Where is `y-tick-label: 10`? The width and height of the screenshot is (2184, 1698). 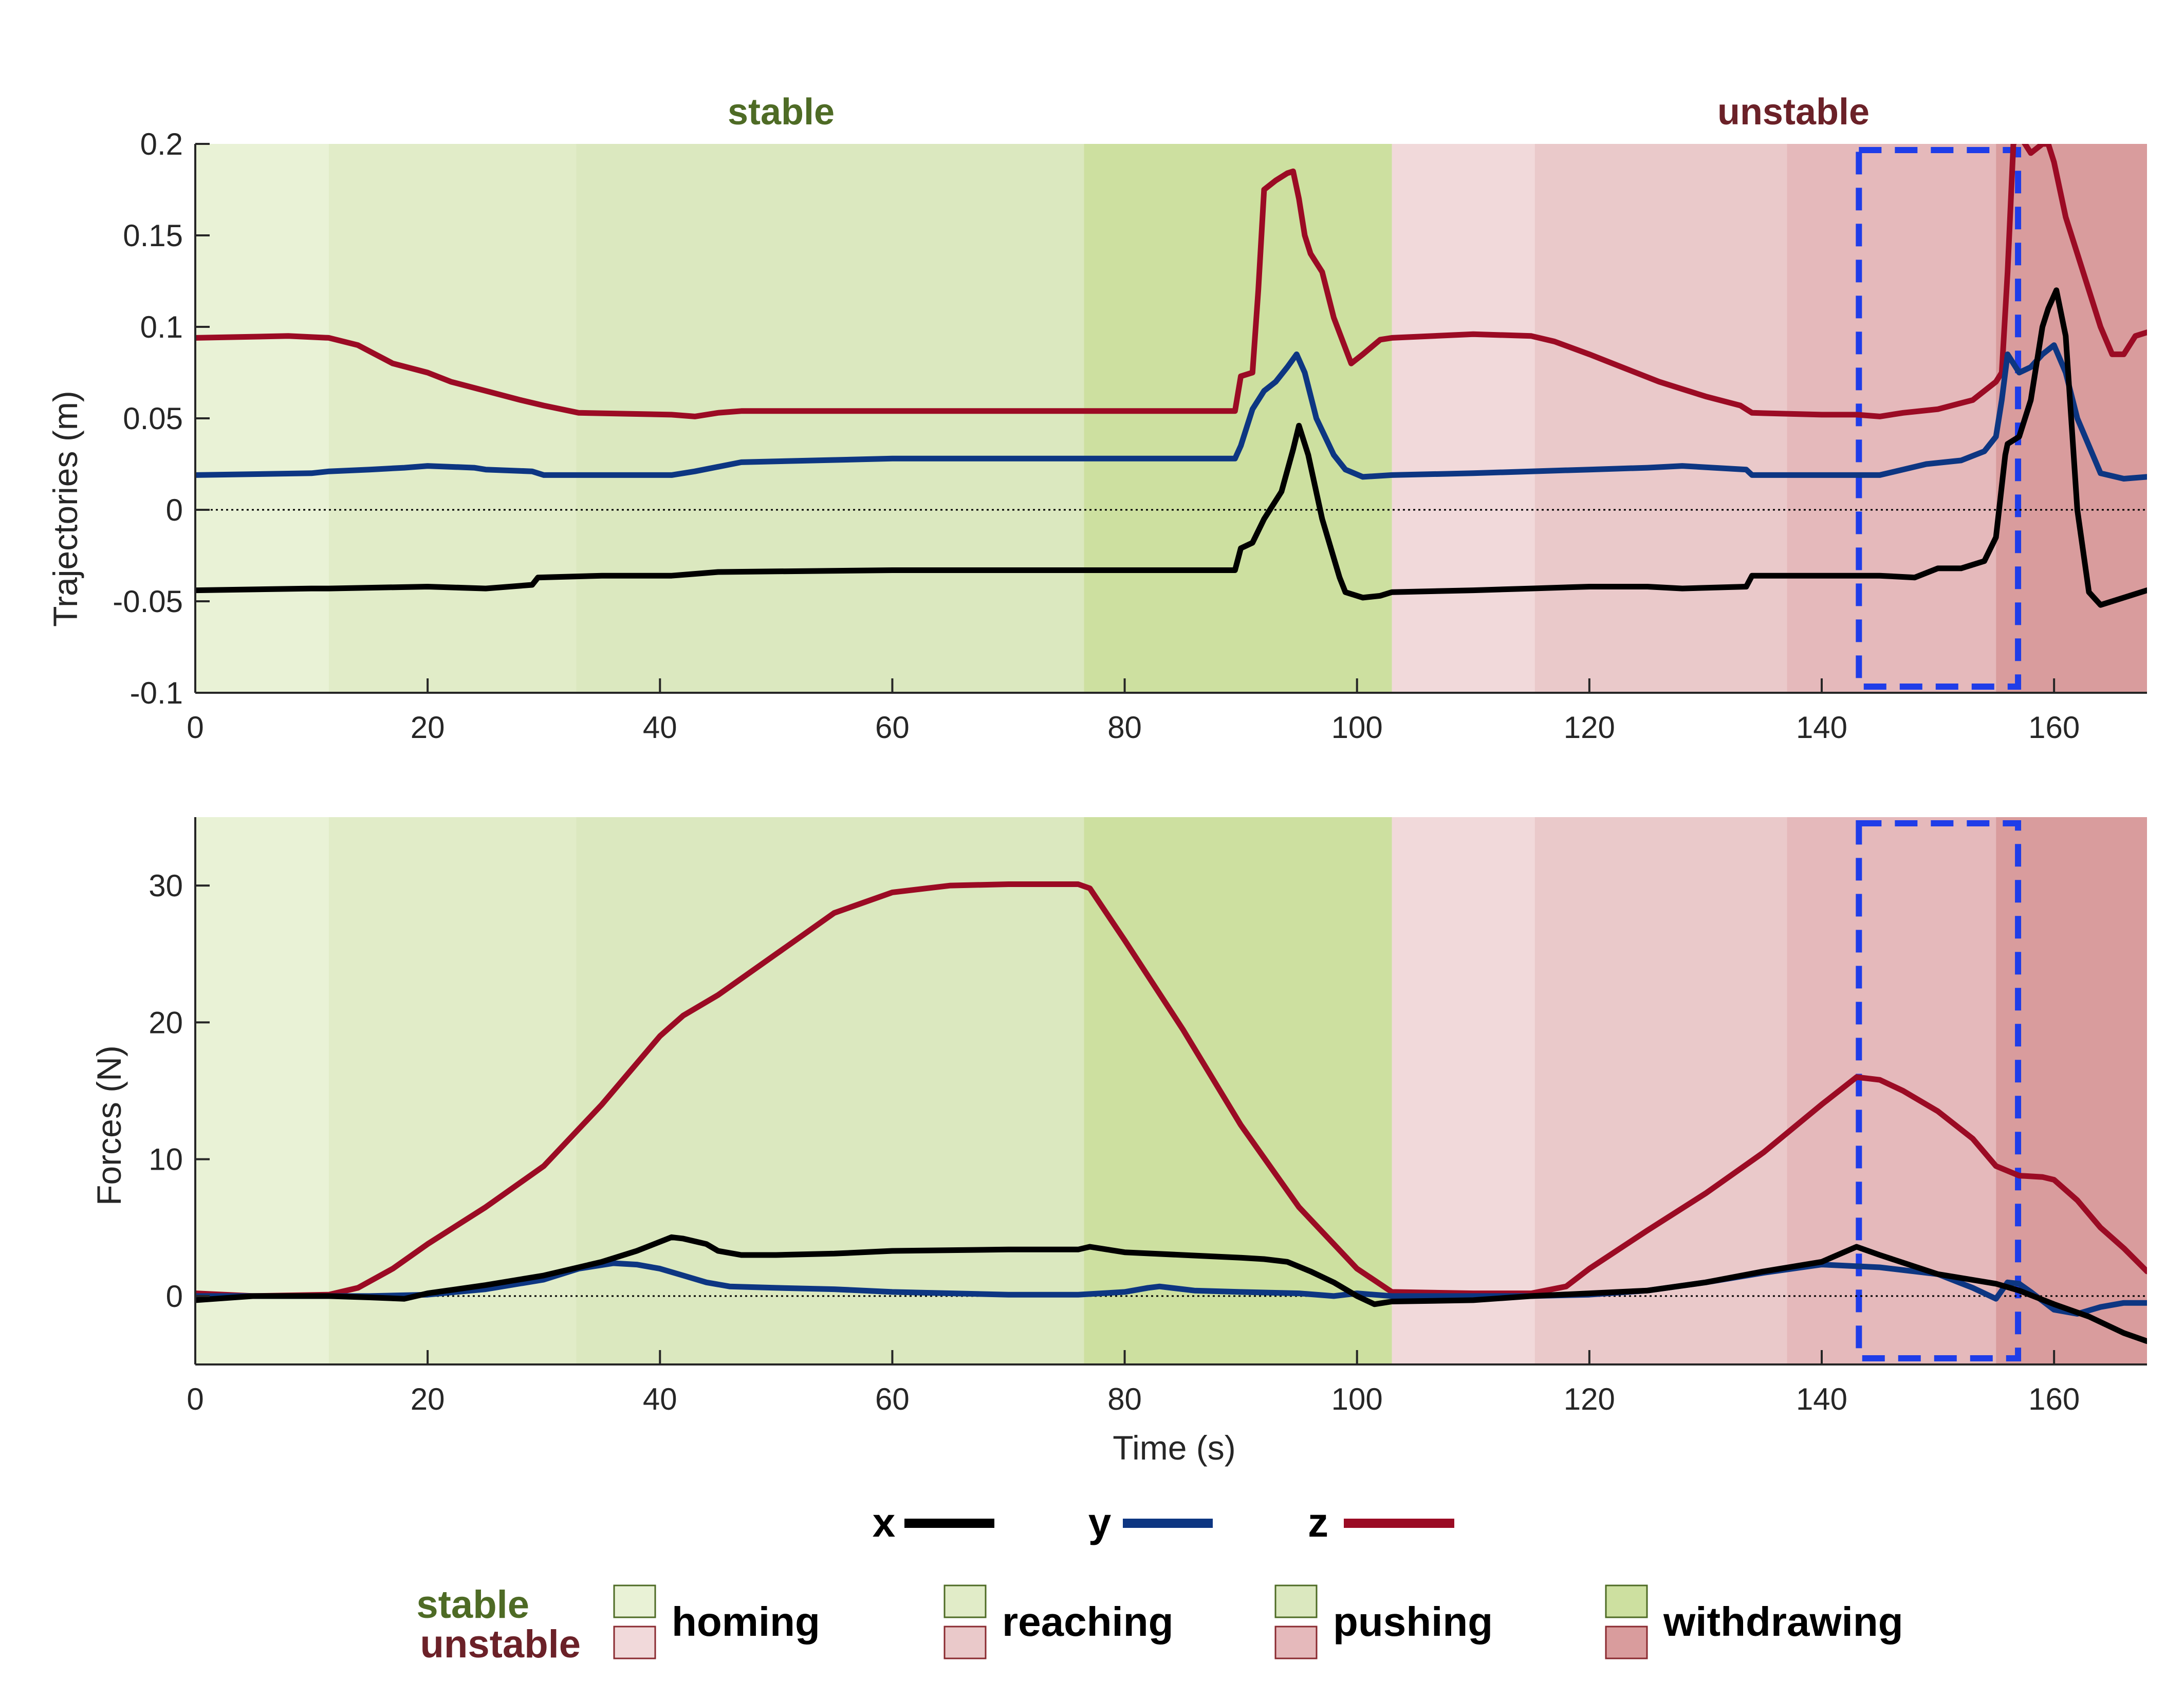
y-tick-label: 10 is located at coordinates (166, 1159).